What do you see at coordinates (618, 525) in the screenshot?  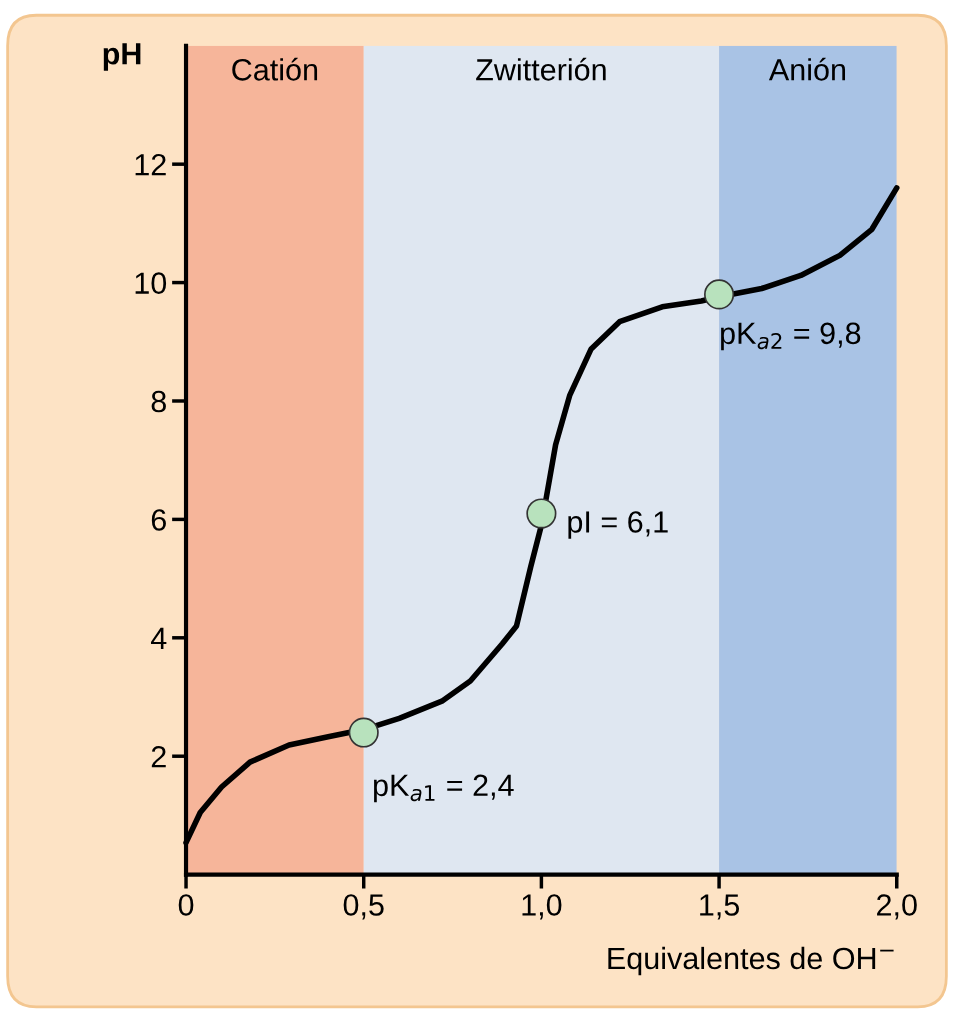 I see `annotation: pI = 6,1` at bounding box center [618, 525].